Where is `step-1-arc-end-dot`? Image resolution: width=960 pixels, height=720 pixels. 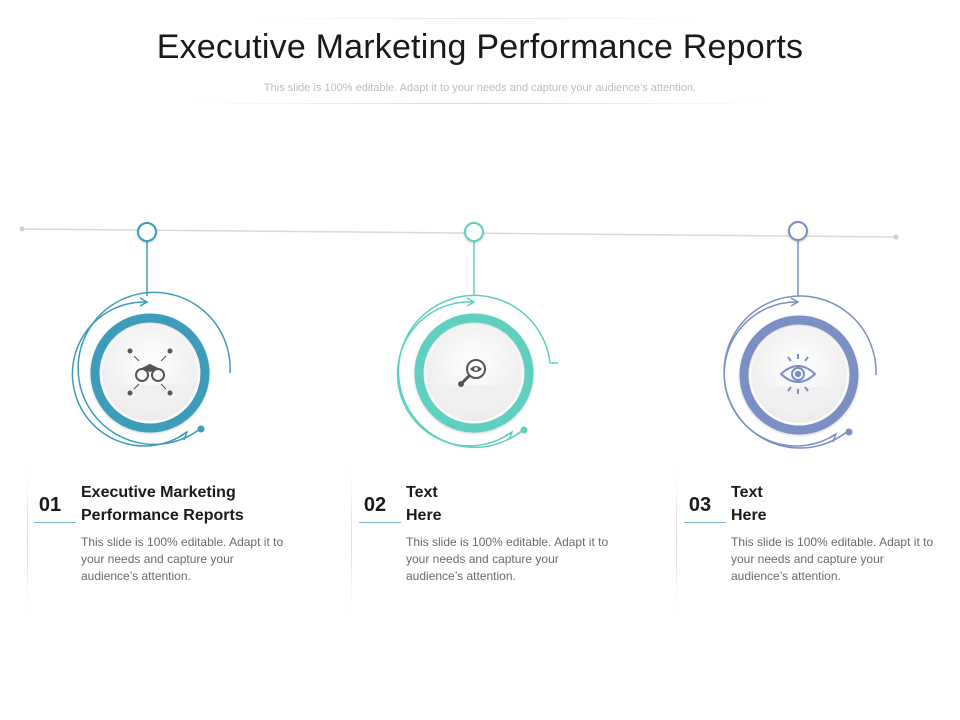
step-1-arc-end-dot is located at coordinates (201, 429).